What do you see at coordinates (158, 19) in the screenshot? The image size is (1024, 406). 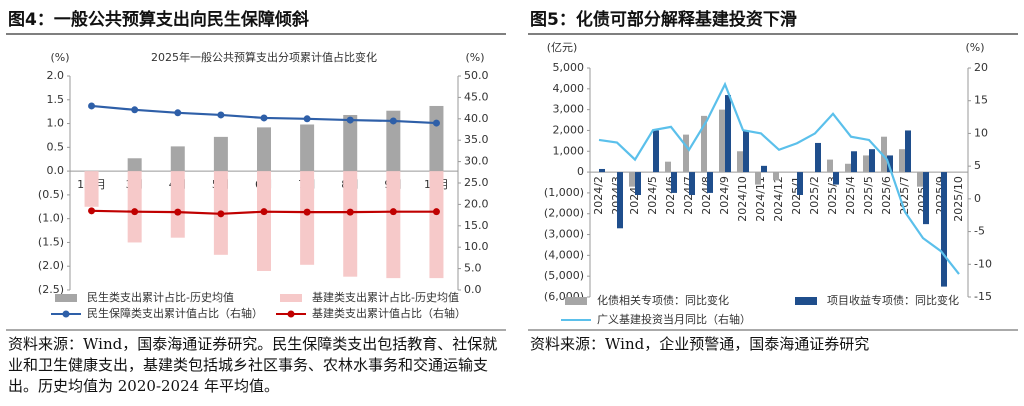 I see `figure-title: 图4：一般公共预算支出向民生保障倾斜` at bounding box center [158, 19].